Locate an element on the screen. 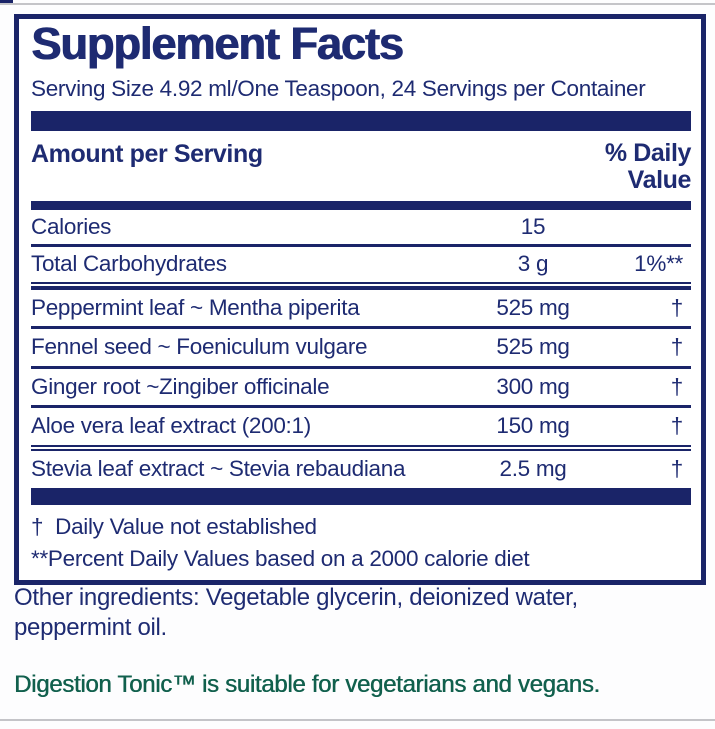 The width and height of the screenshot is (715, 729). footnote-daily-value: † Daily Value not established is located at coordinates (174, 526).